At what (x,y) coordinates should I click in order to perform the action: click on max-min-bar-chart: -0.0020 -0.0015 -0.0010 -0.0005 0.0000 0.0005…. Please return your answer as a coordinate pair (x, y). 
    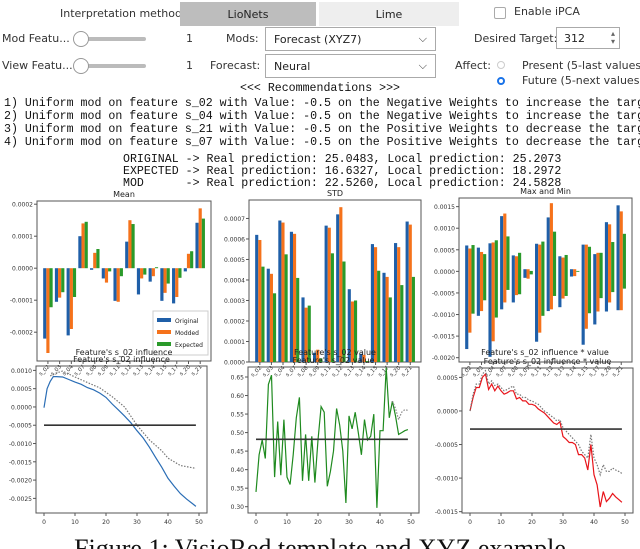
    Looking at the image, I should click on (532, 283).